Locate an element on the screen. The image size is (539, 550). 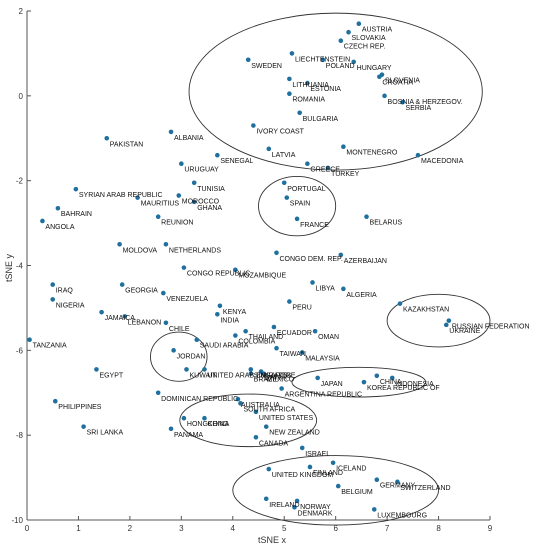
x-tick-label: 4 is located at coordinates (233, 528).